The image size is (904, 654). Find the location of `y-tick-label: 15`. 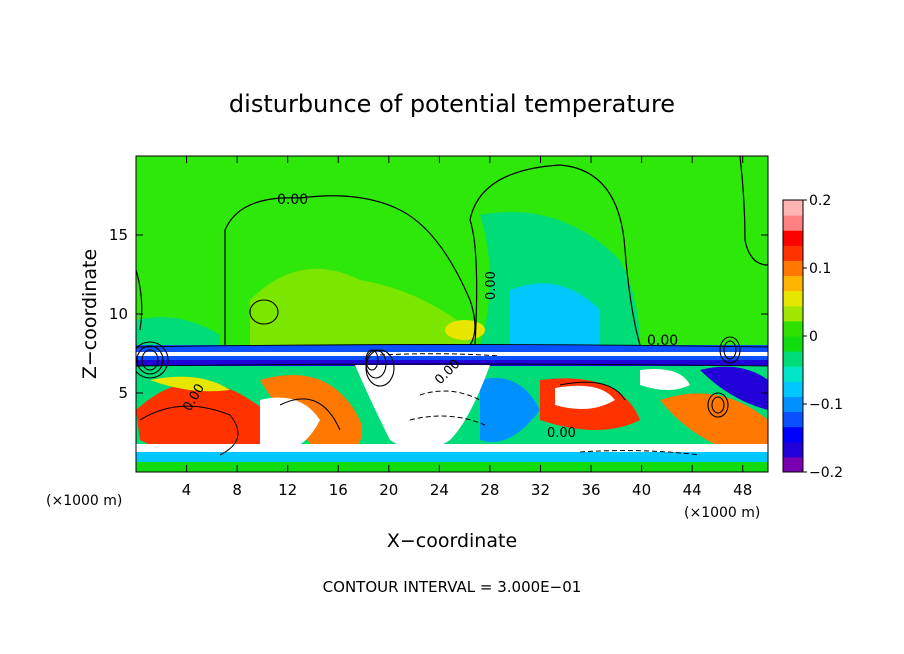

y-tick-label: 15 is located at coordinates (118, 235).